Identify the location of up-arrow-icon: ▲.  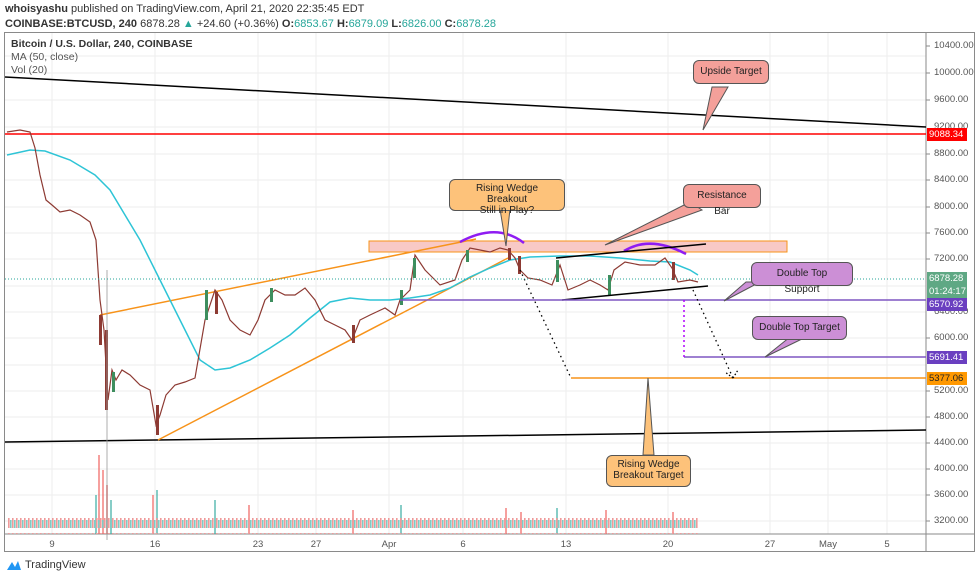
(188, 24).